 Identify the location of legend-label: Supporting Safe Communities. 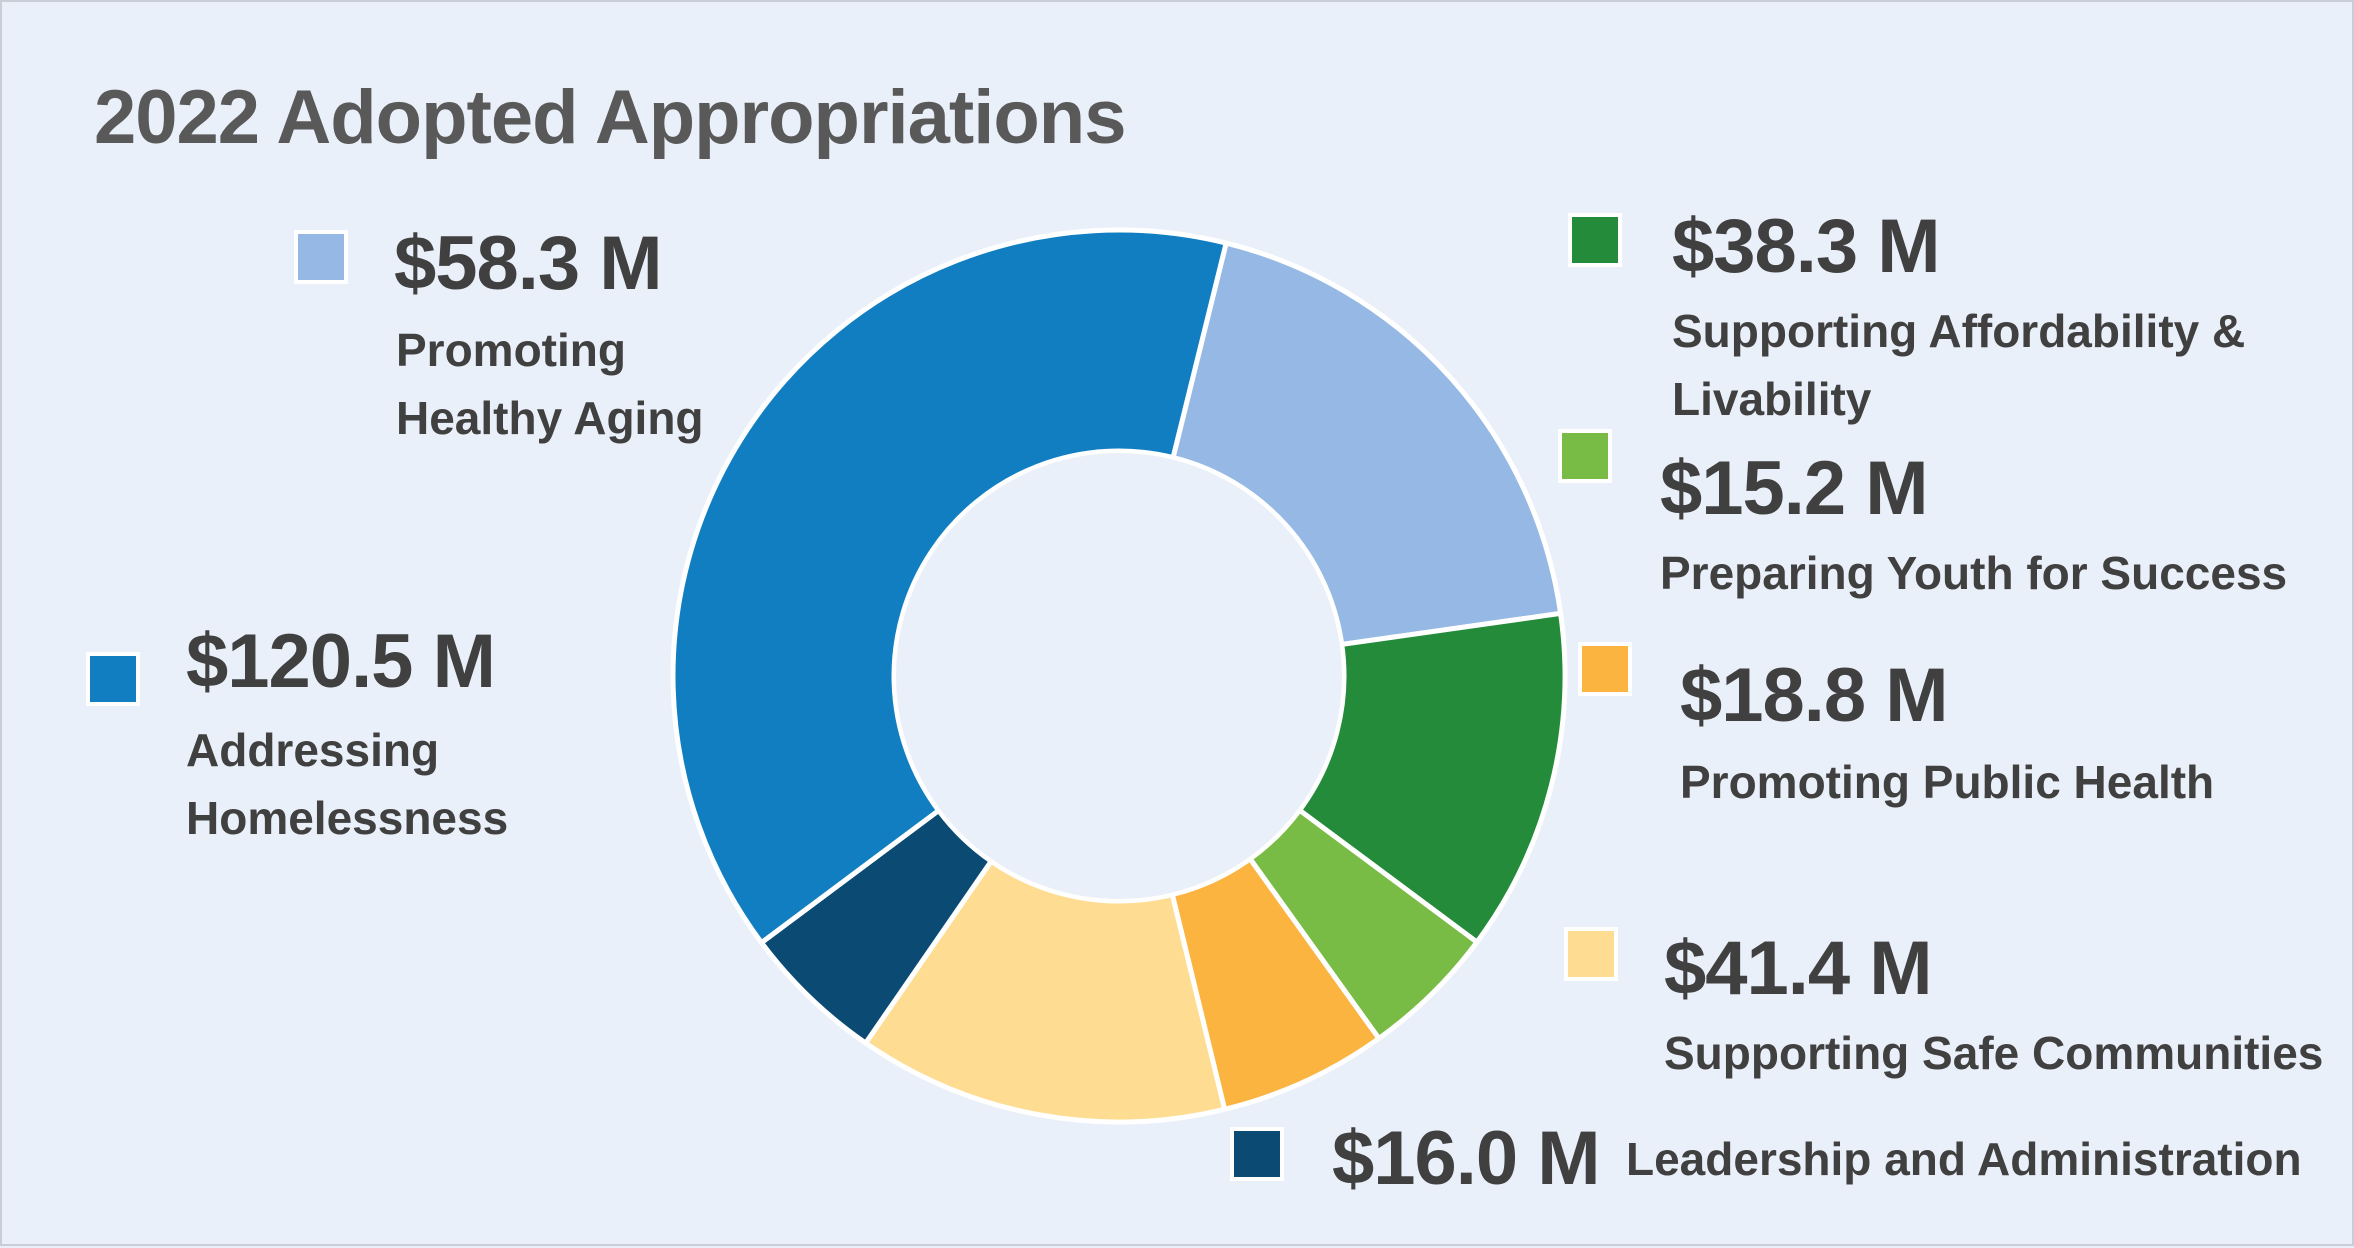
(1993, 1053).